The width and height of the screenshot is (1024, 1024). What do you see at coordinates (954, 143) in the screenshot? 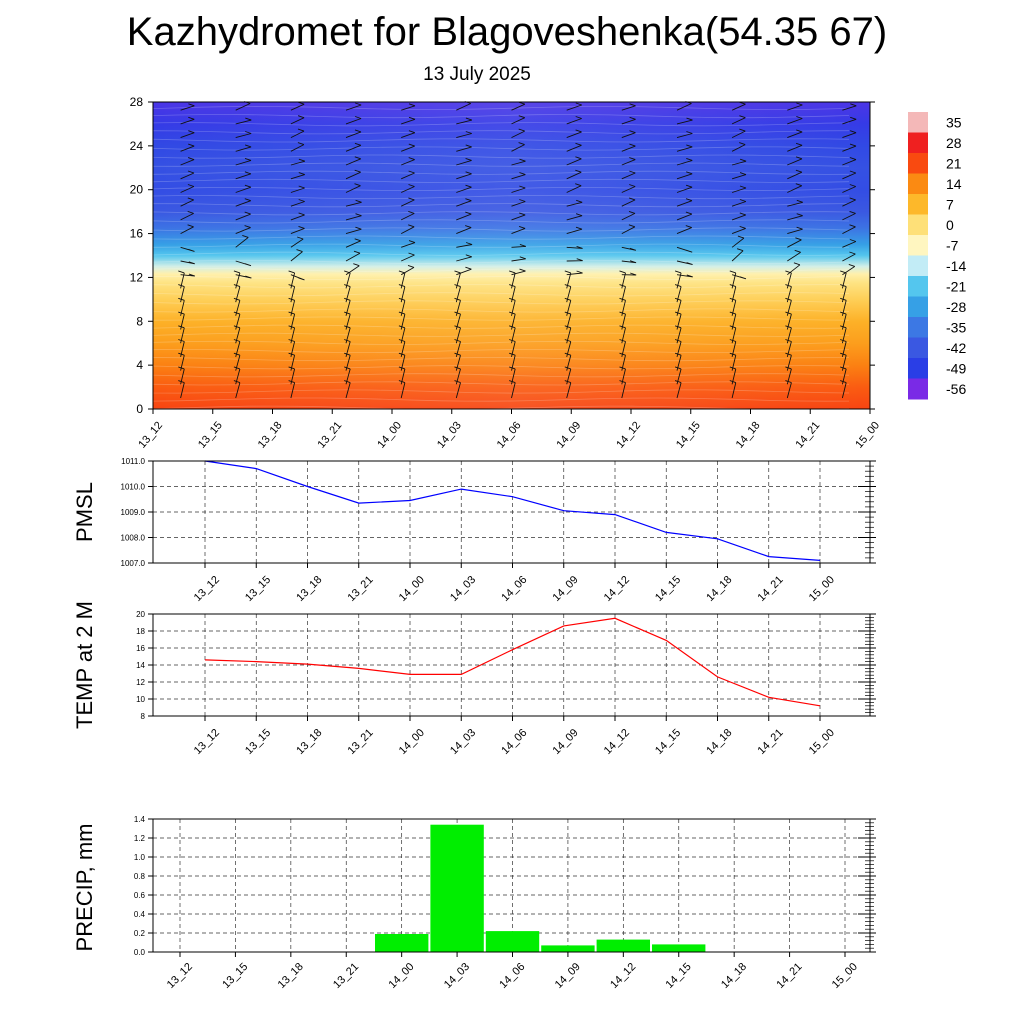
I see `colorbar-label: 28` at bounding box center [954, 143].